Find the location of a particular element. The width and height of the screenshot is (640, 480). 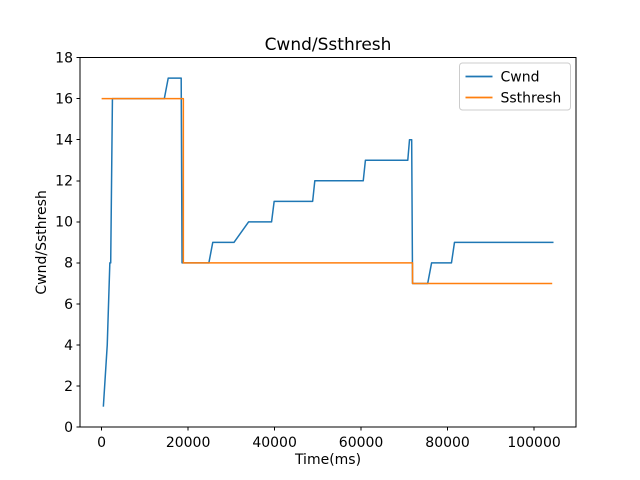

x-axis-ticks: 0 20000 40000 60000 80000 100000 is located at coordinates (329, 439).